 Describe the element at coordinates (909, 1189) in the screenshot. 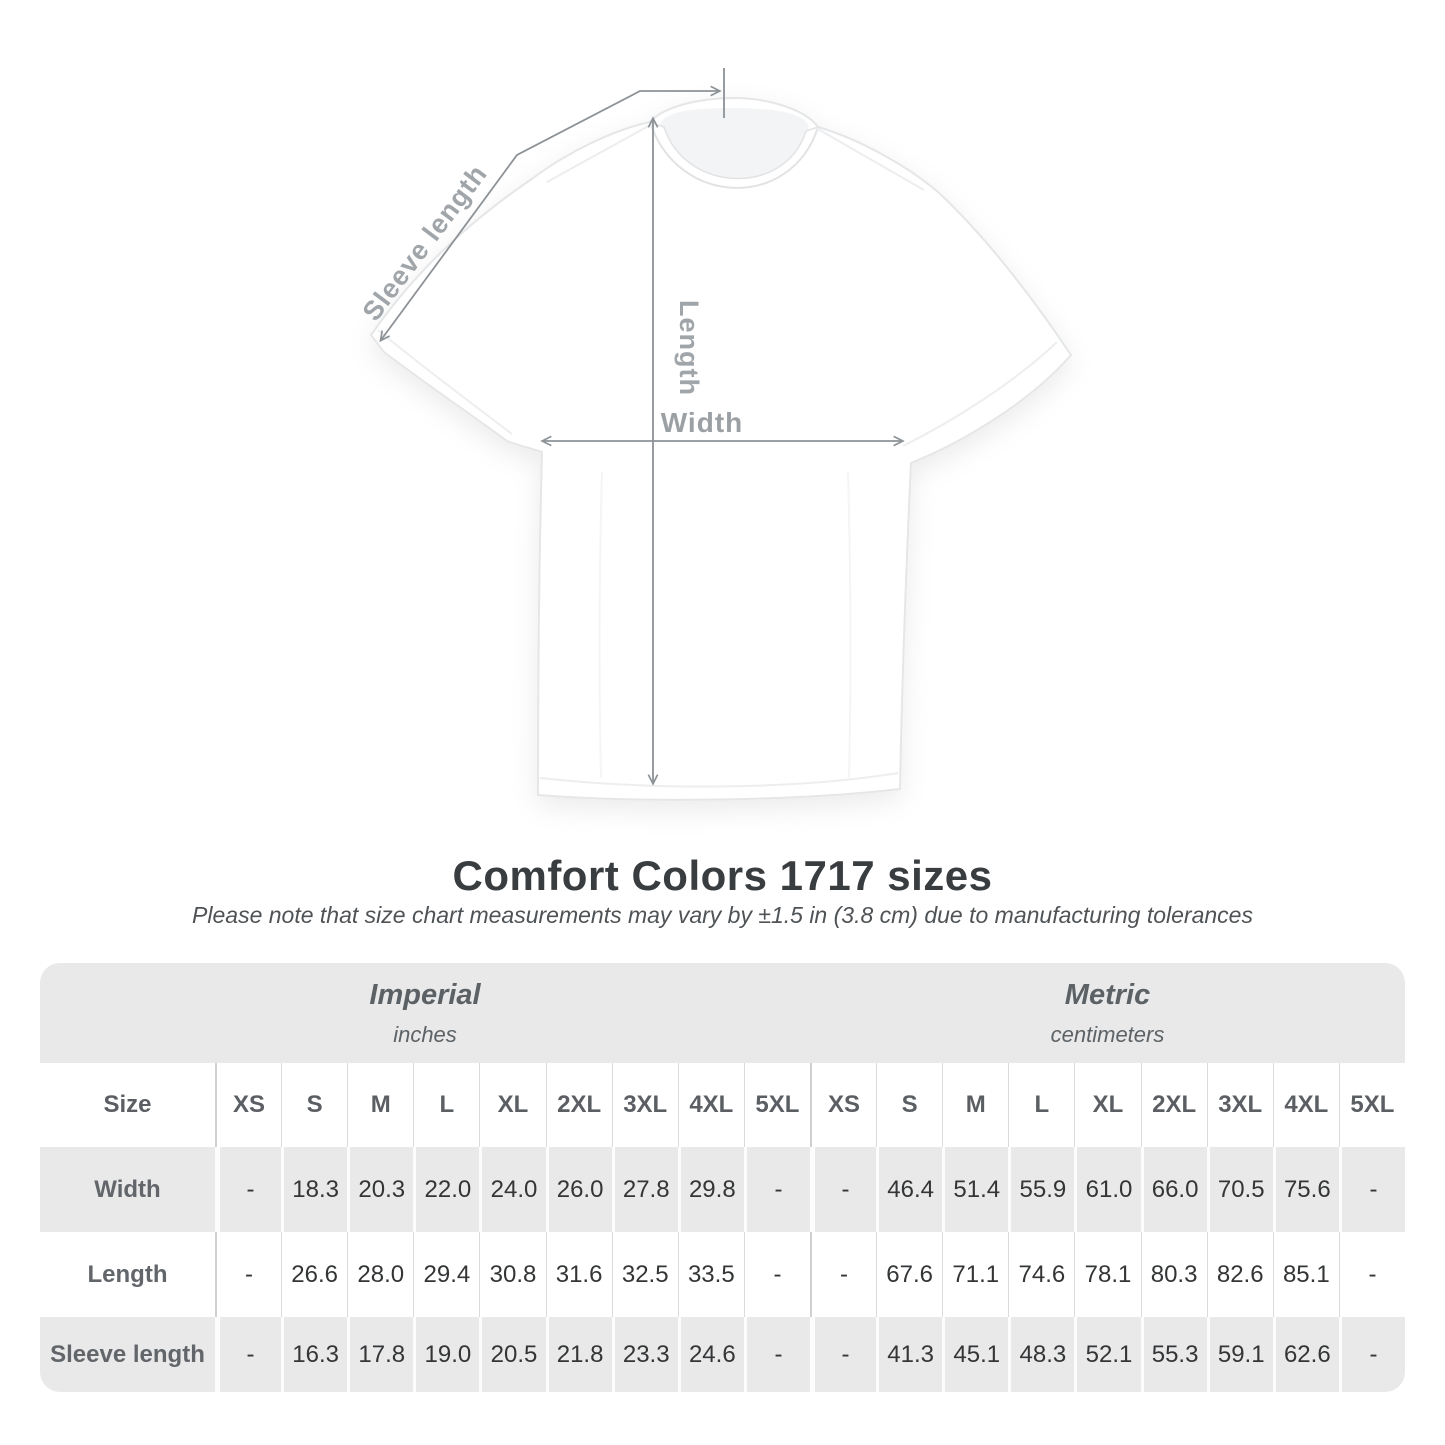

I see `cell-width-metric-s: 46.4` at that location.